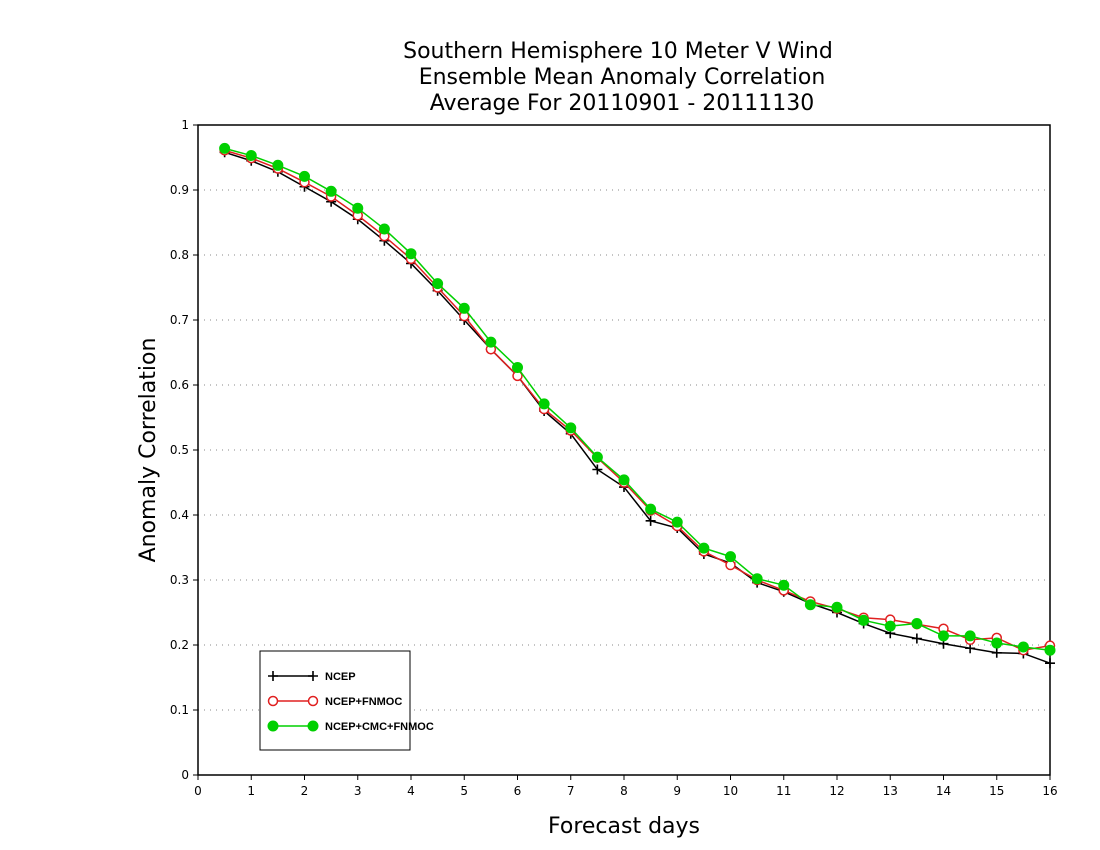  What do you see at coordinates (890, 791) in the screenshot?
I see `x-tick-label: 13` at bounding box center [890, 791].